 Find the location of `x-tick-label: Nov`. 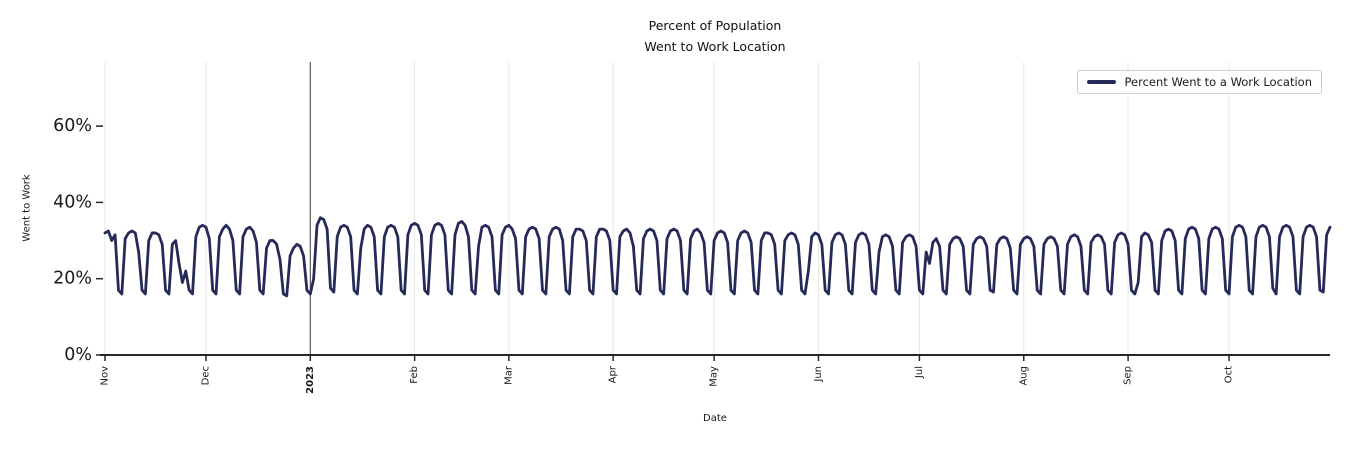

x-tick-label: Nov is located at coordinates (105, 376).